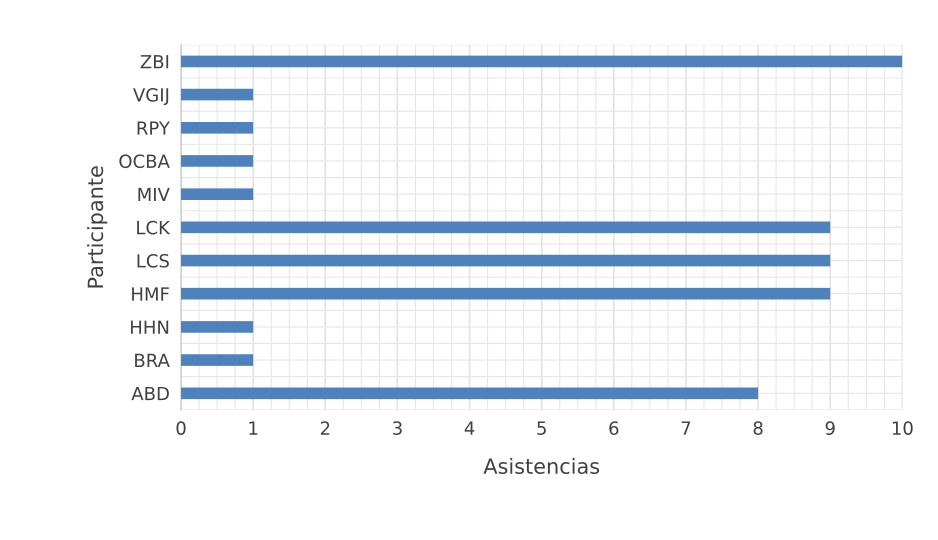 This screenshot has height=540, width=938. Describe the element at coordinates (150, 294) in the screenshot. I see `y-tick-label: HMF` at that location.